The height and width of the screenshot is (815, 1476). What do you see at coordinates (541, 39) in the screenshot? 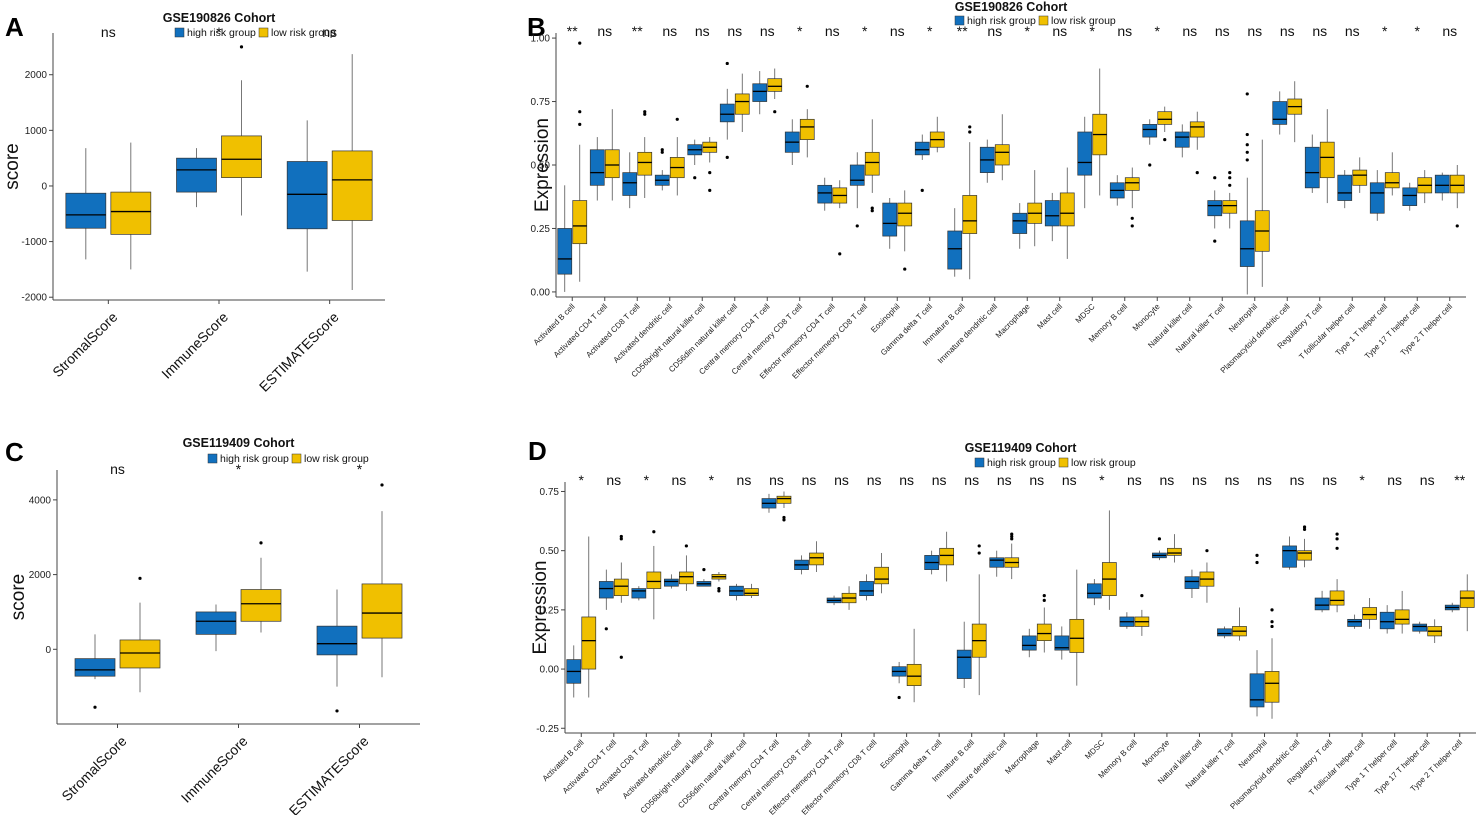
I see `y-tick-label: 1.00` at bounding box center [541, 39].